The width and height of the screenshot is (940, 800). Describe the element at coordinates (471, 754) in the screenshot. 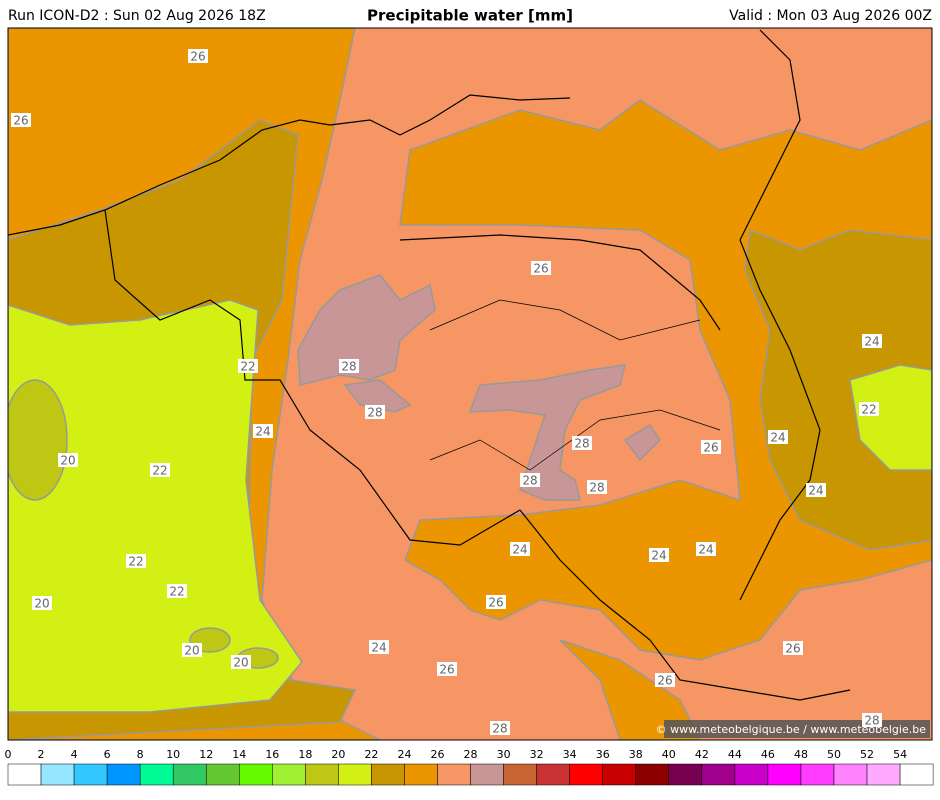

I see `colorbar-tick-label: 28` at that location.